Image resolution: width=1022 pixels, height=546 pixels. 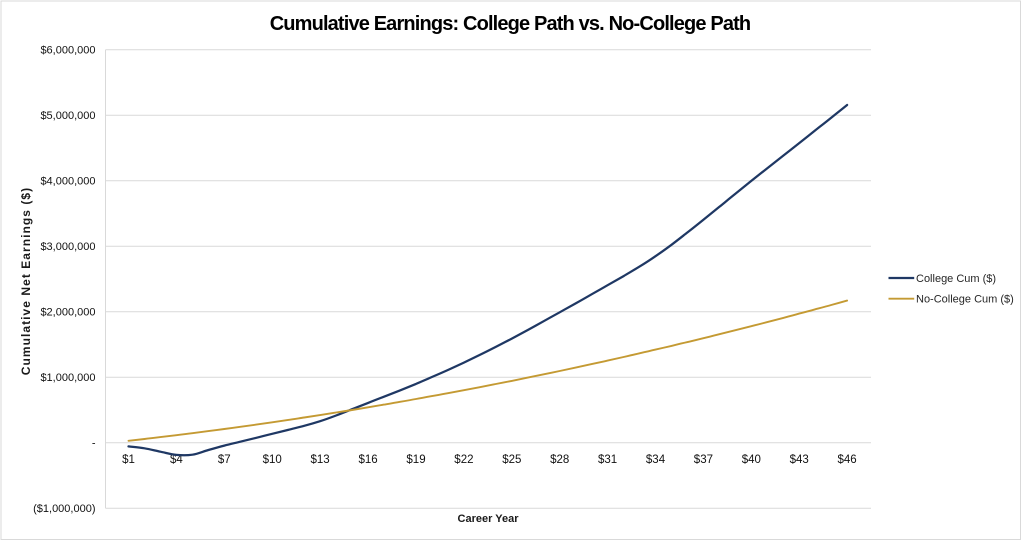 I want to click on svg-text: $40, so click(x=751, y=460).